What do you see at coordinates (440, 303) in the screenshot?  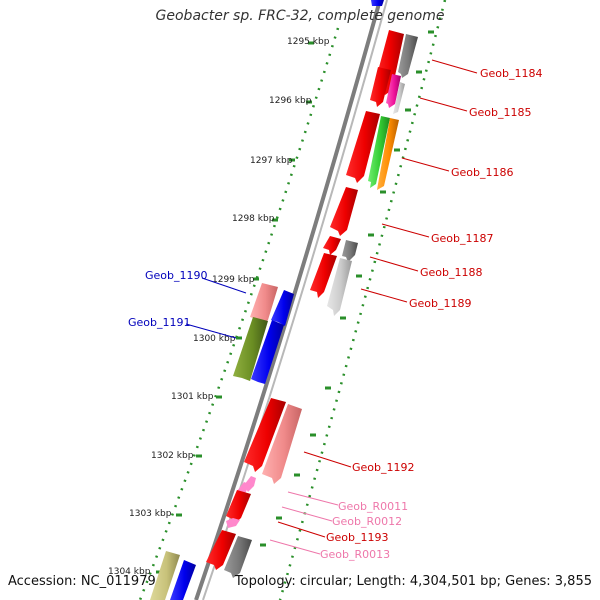 I see `gene-label: Geob_1189` at bounding box center [440, 303].